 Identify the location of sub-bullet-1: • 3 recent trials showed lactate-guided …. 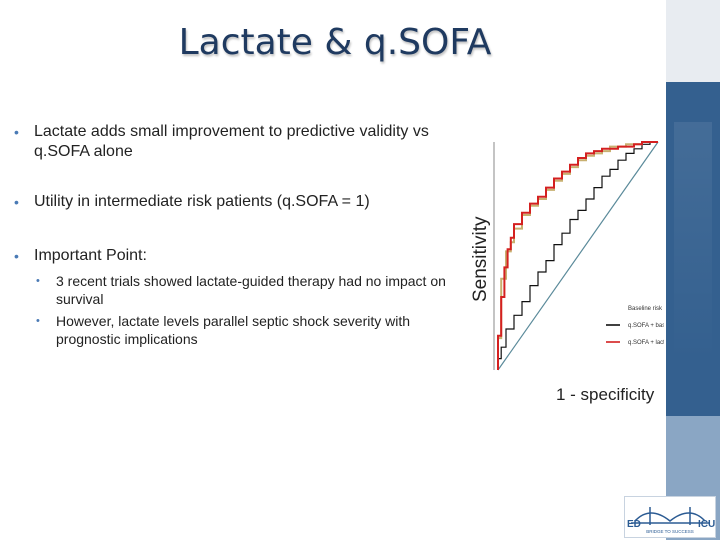
(234, 290).